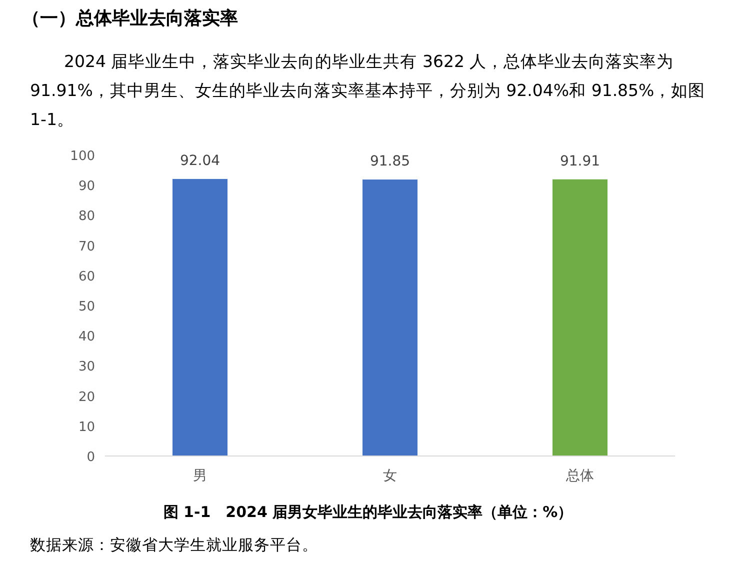 This screenshot has width=736, height=563. I want to click on data-label: 92.04, so click(200, 160).